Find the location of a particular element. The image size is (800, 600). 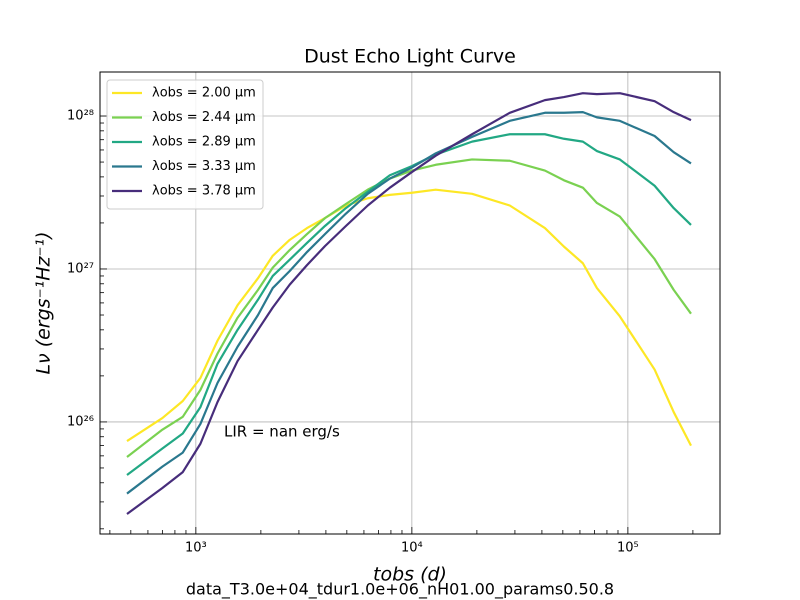

y-tick-label: 10²⁸ is located at coordinates (80, 116).